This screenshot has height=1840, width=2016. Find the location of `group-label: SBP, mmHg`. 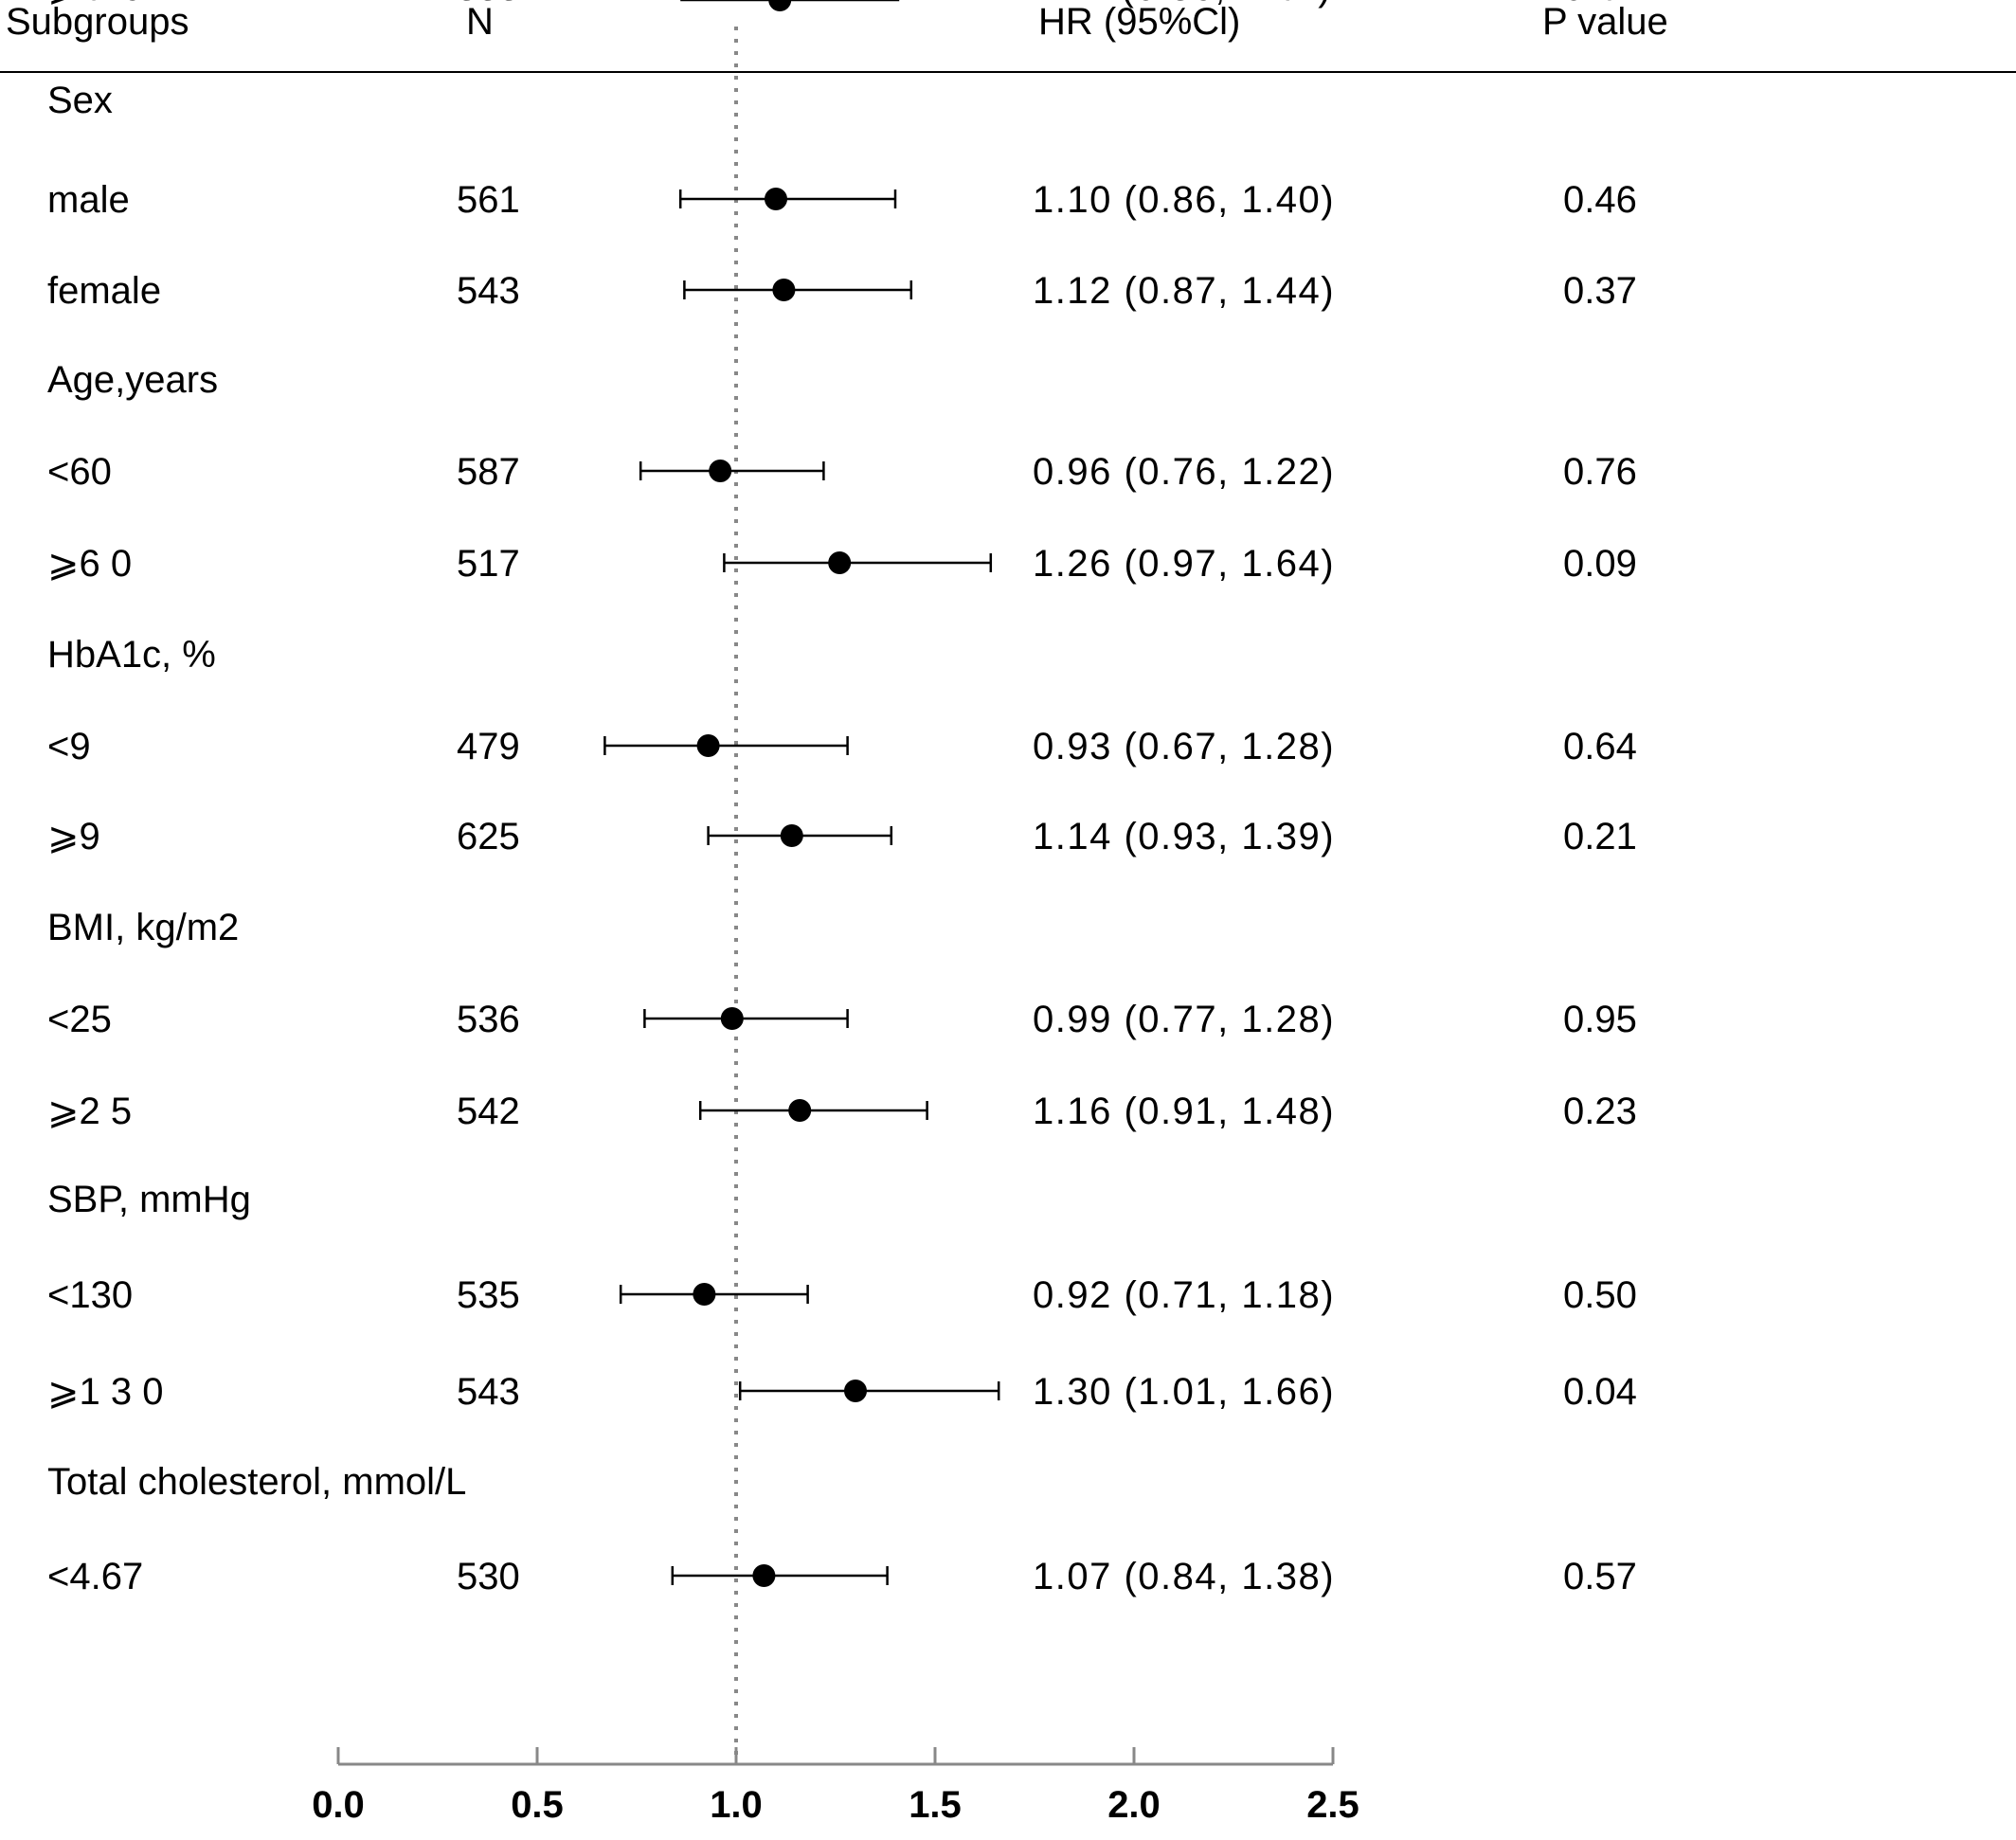

group-label: SBP, mmHg is located at coordinates (149, 1199).